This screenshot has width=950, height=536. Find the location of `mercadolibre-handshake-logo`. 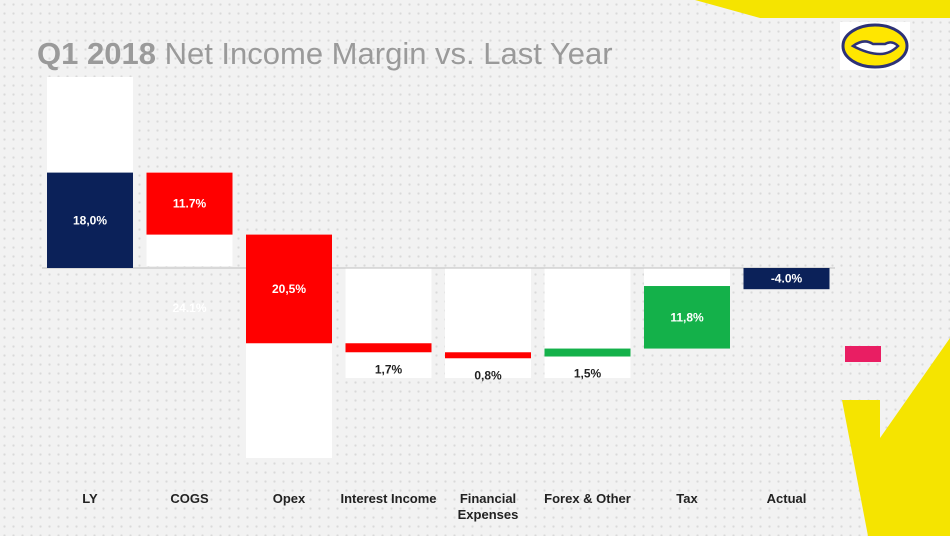

mercadolibre-handshake-logo is located at coordinates (875, 46).